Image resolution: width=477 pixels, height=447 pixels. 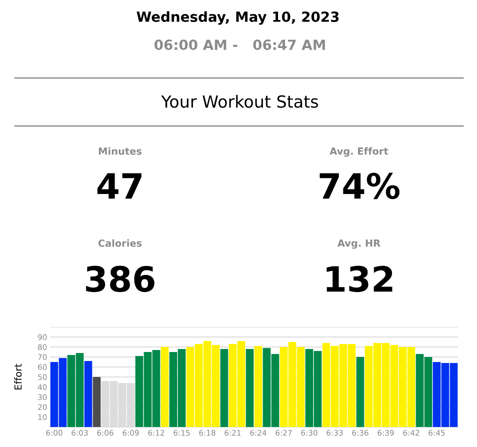 I want to click on text: 47, so click(x=119, y=186).